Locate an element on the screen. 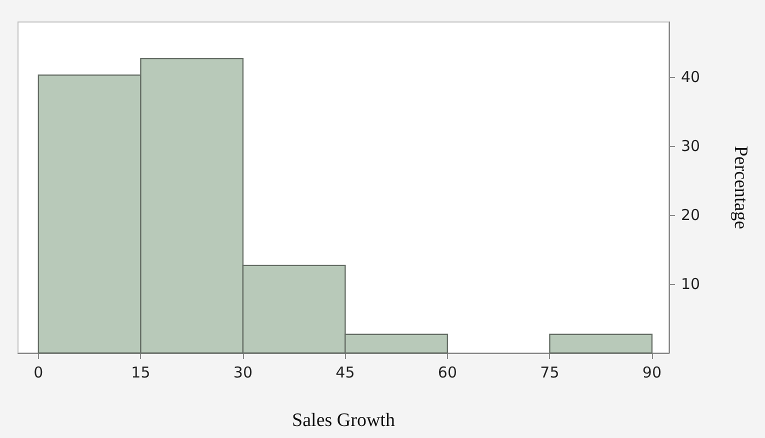 This screenshot has width=765, height=438. y-tick-label: 40 is located at coordinates (690, 77).